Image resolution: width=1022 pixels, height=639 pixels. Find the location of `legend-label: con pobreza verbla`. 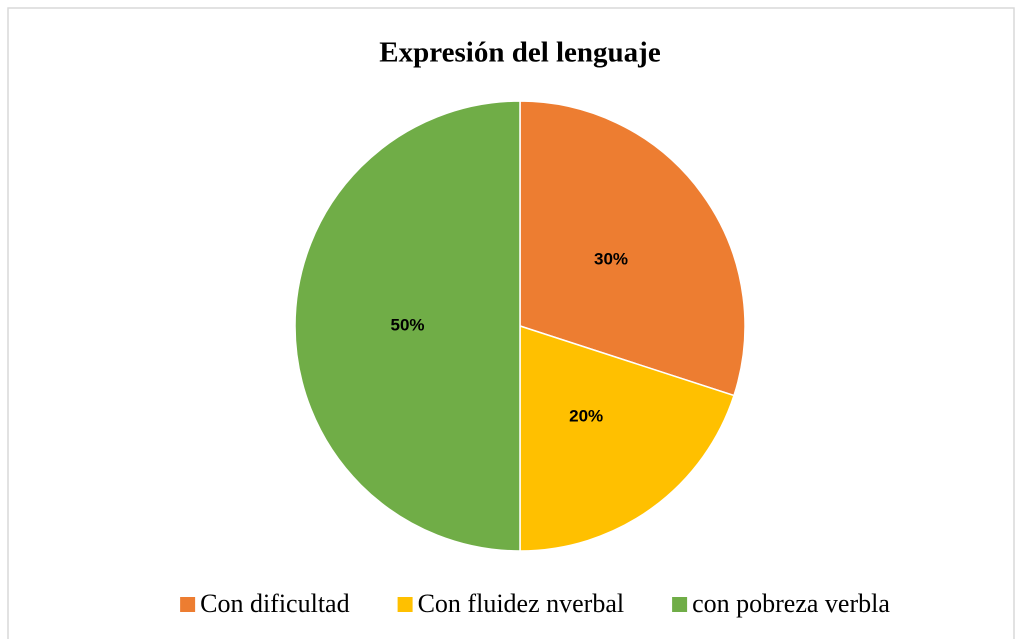

legend-label: con pobreza verbla is located at coordinates (791, 603).